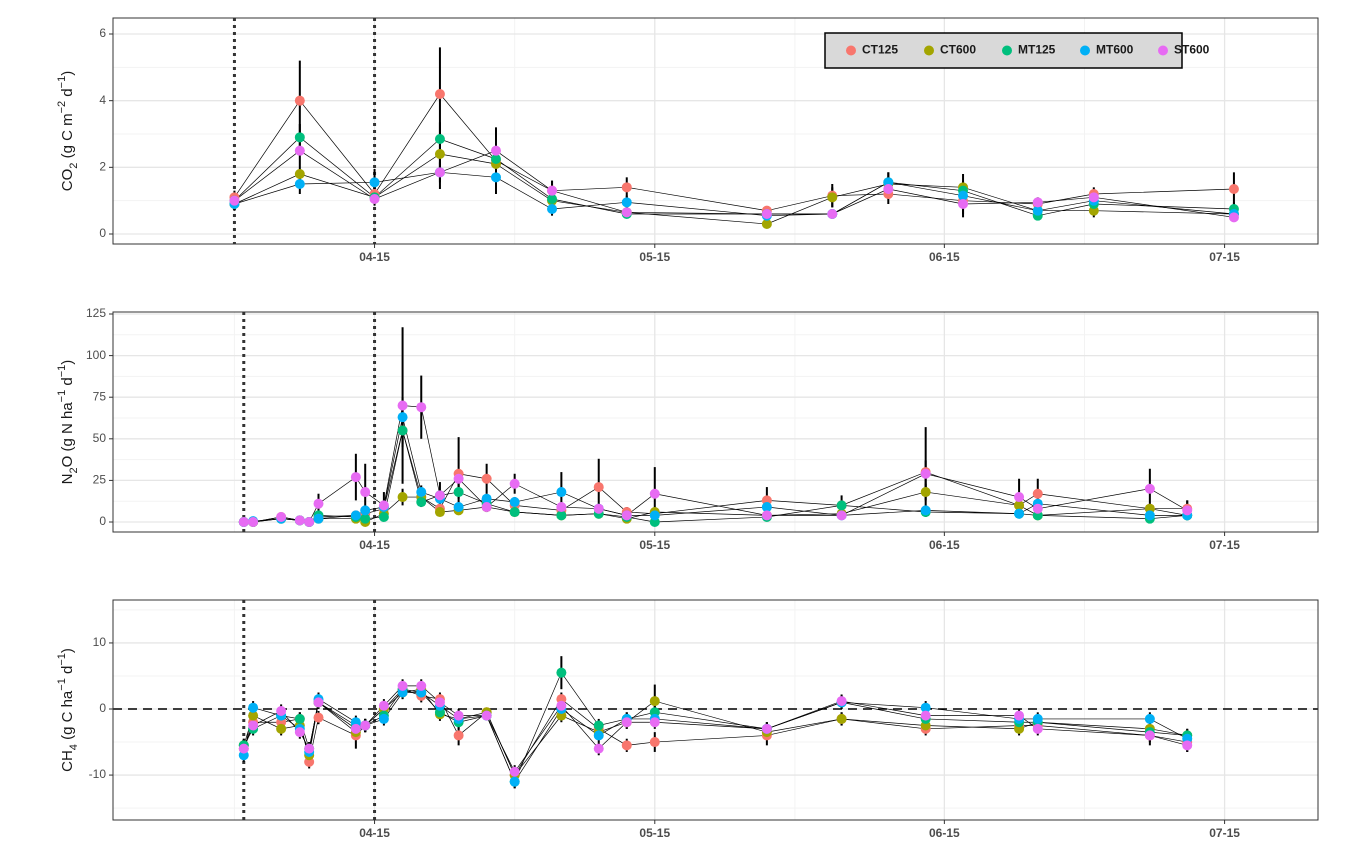 The width and height of the screenshot is (1355, 843). What do you see at coordinates (102, 708) in the screenshot?
I see `y-tick-label: 0` at bounding box center [102, 708].